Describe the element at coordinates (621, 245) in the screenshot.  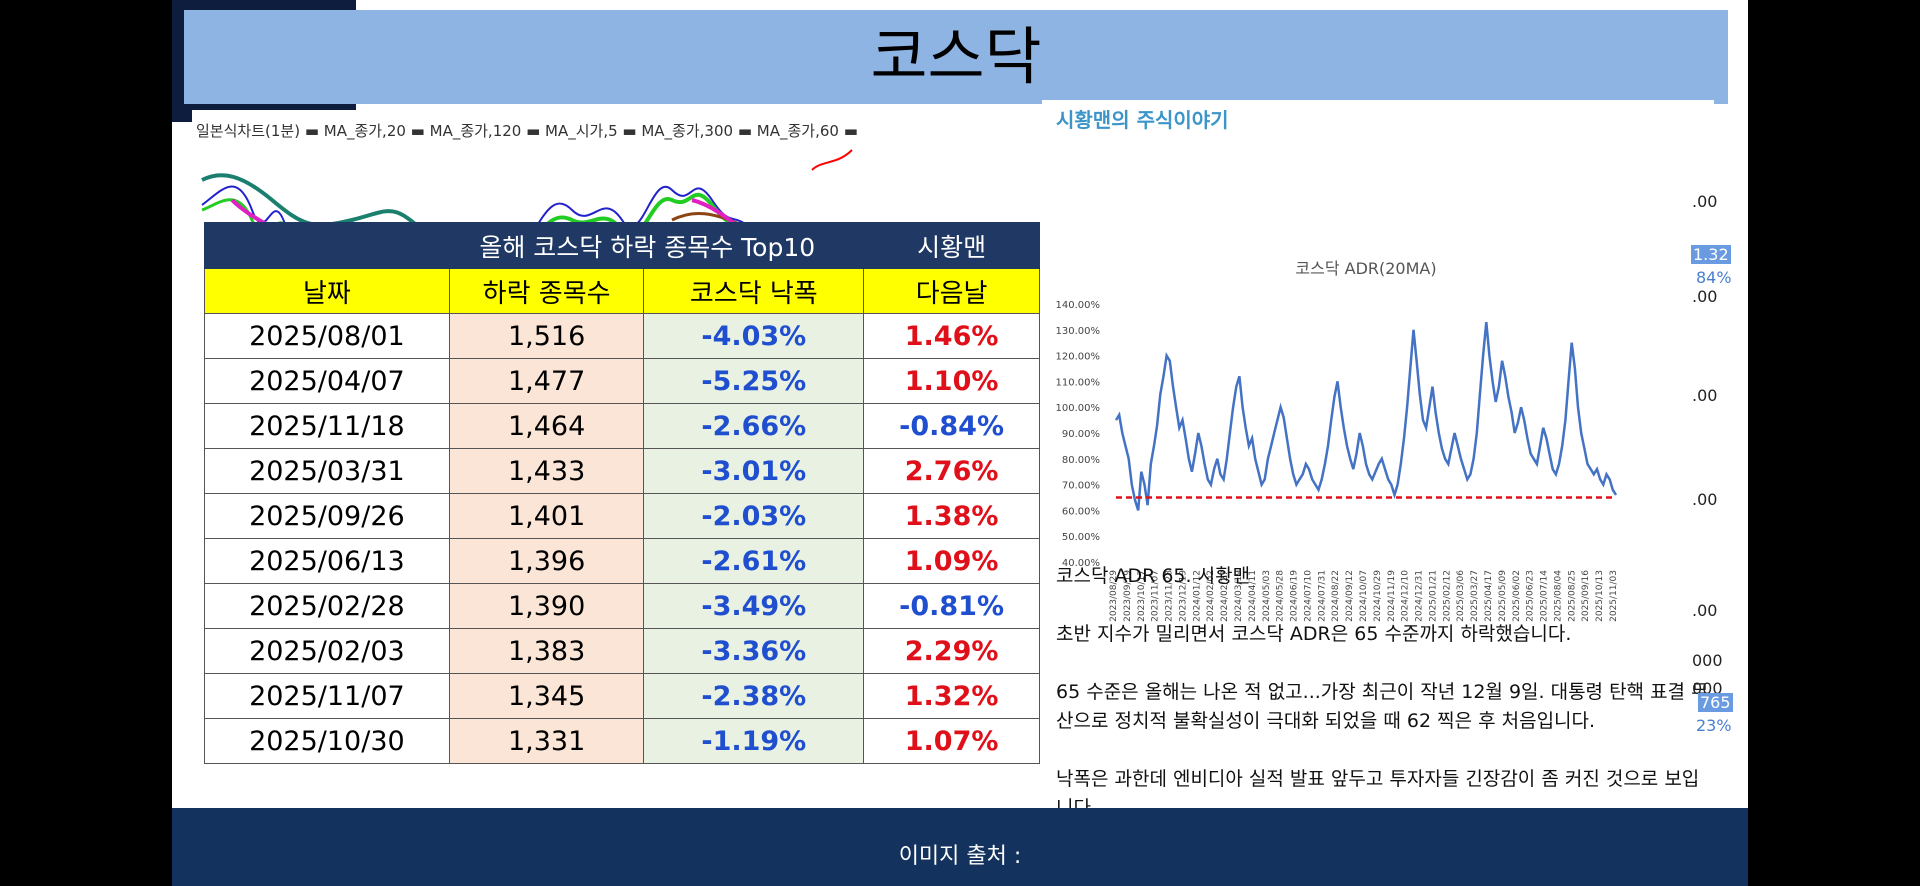
I see `table-title-row: 올해 코스닥 하락 종목수 Top10 시황맨` at that location.